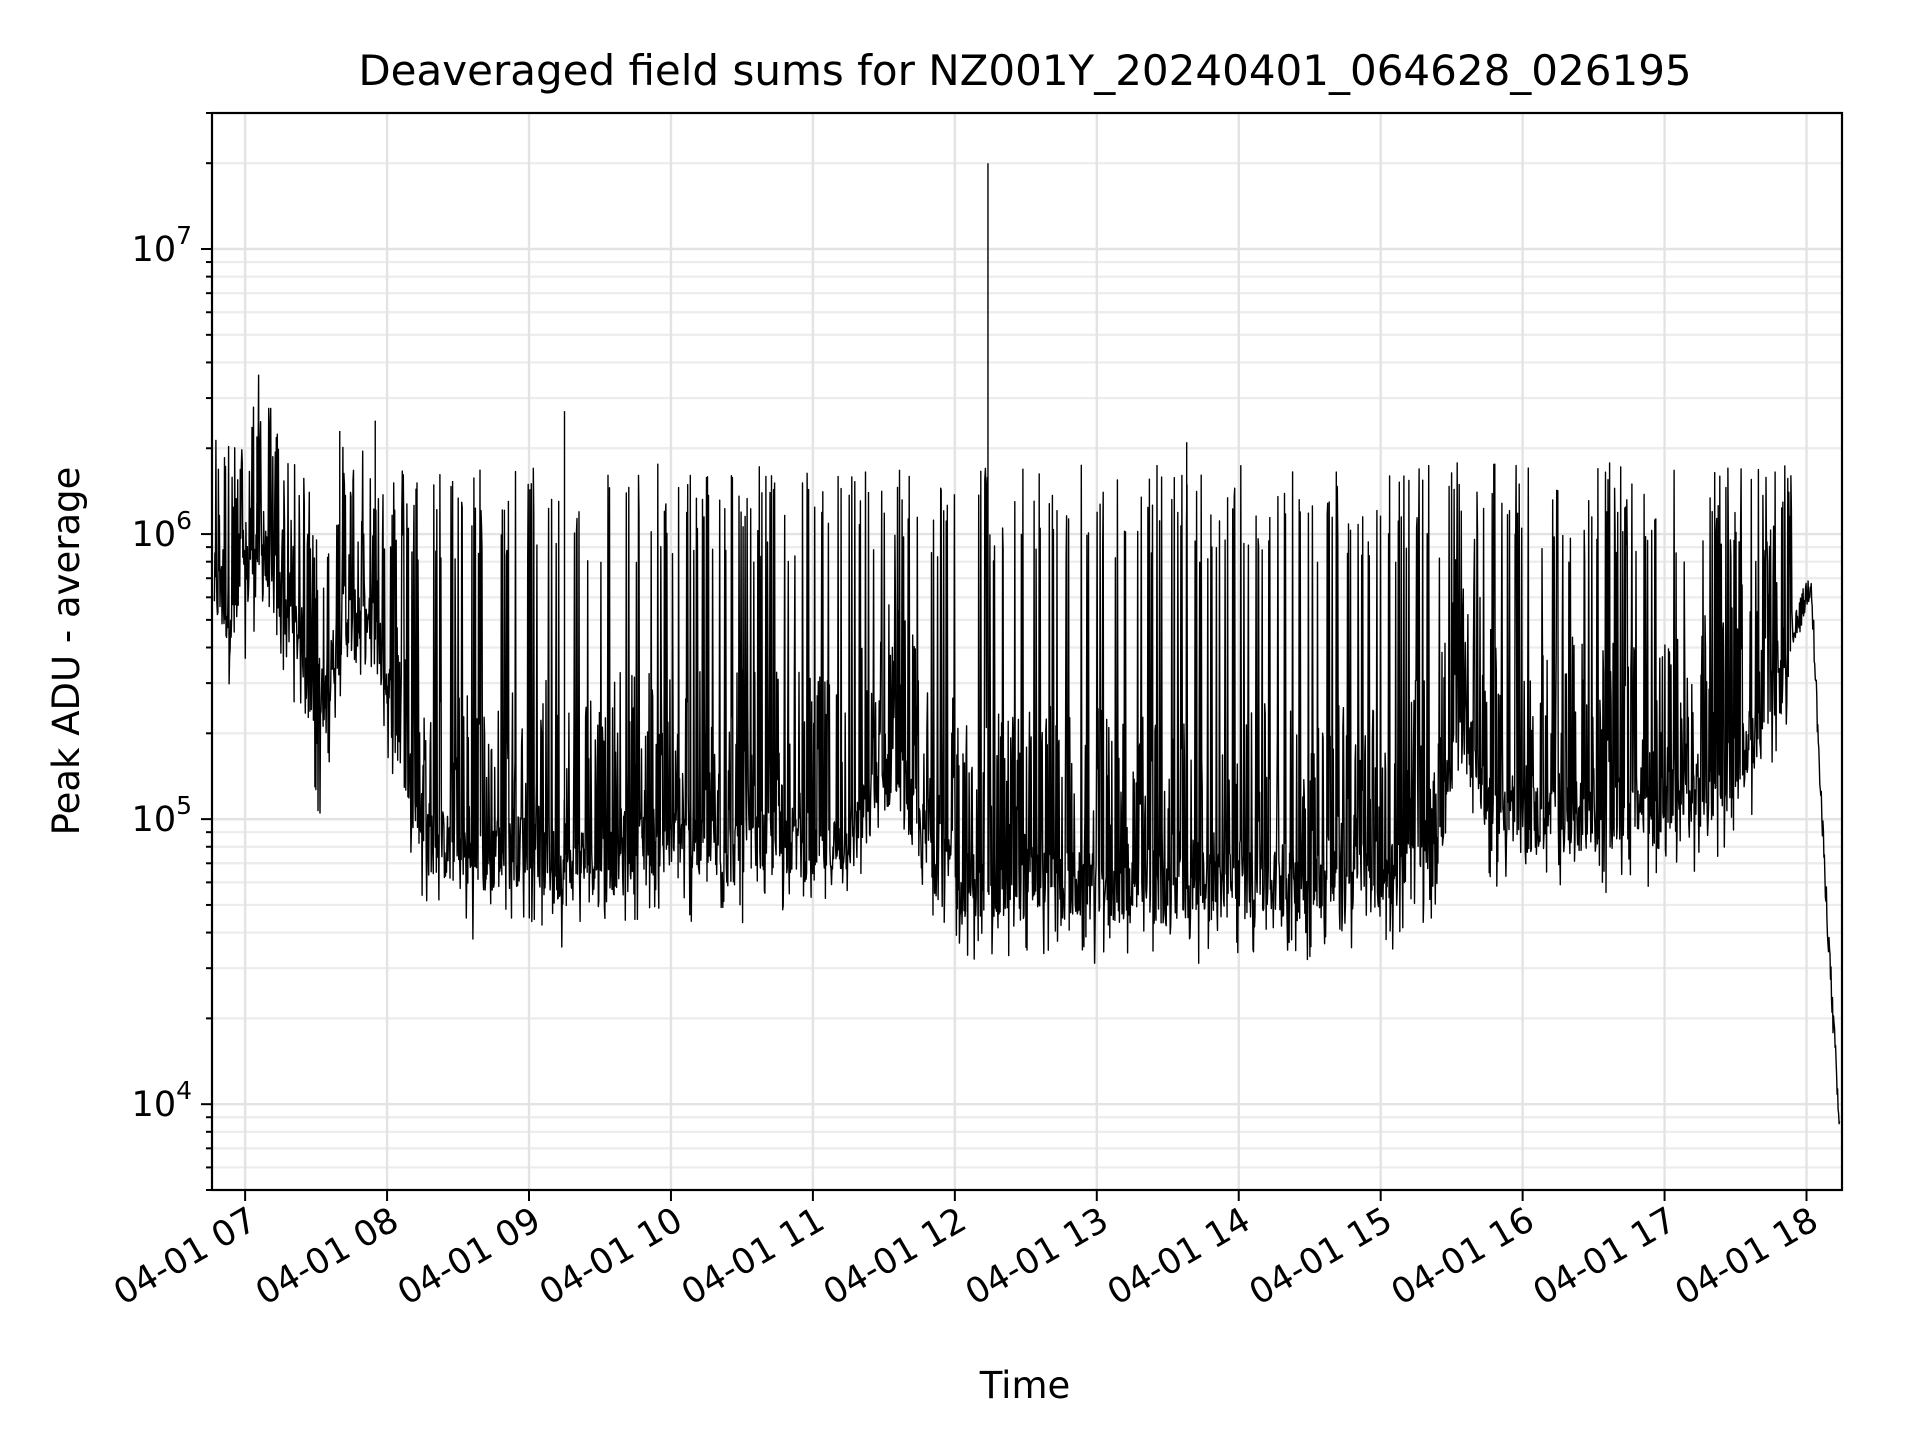  Describe the element at coordinates (66, 651) in the screenshot. I see `y-axis-label: Peak ADU - average` at that location.